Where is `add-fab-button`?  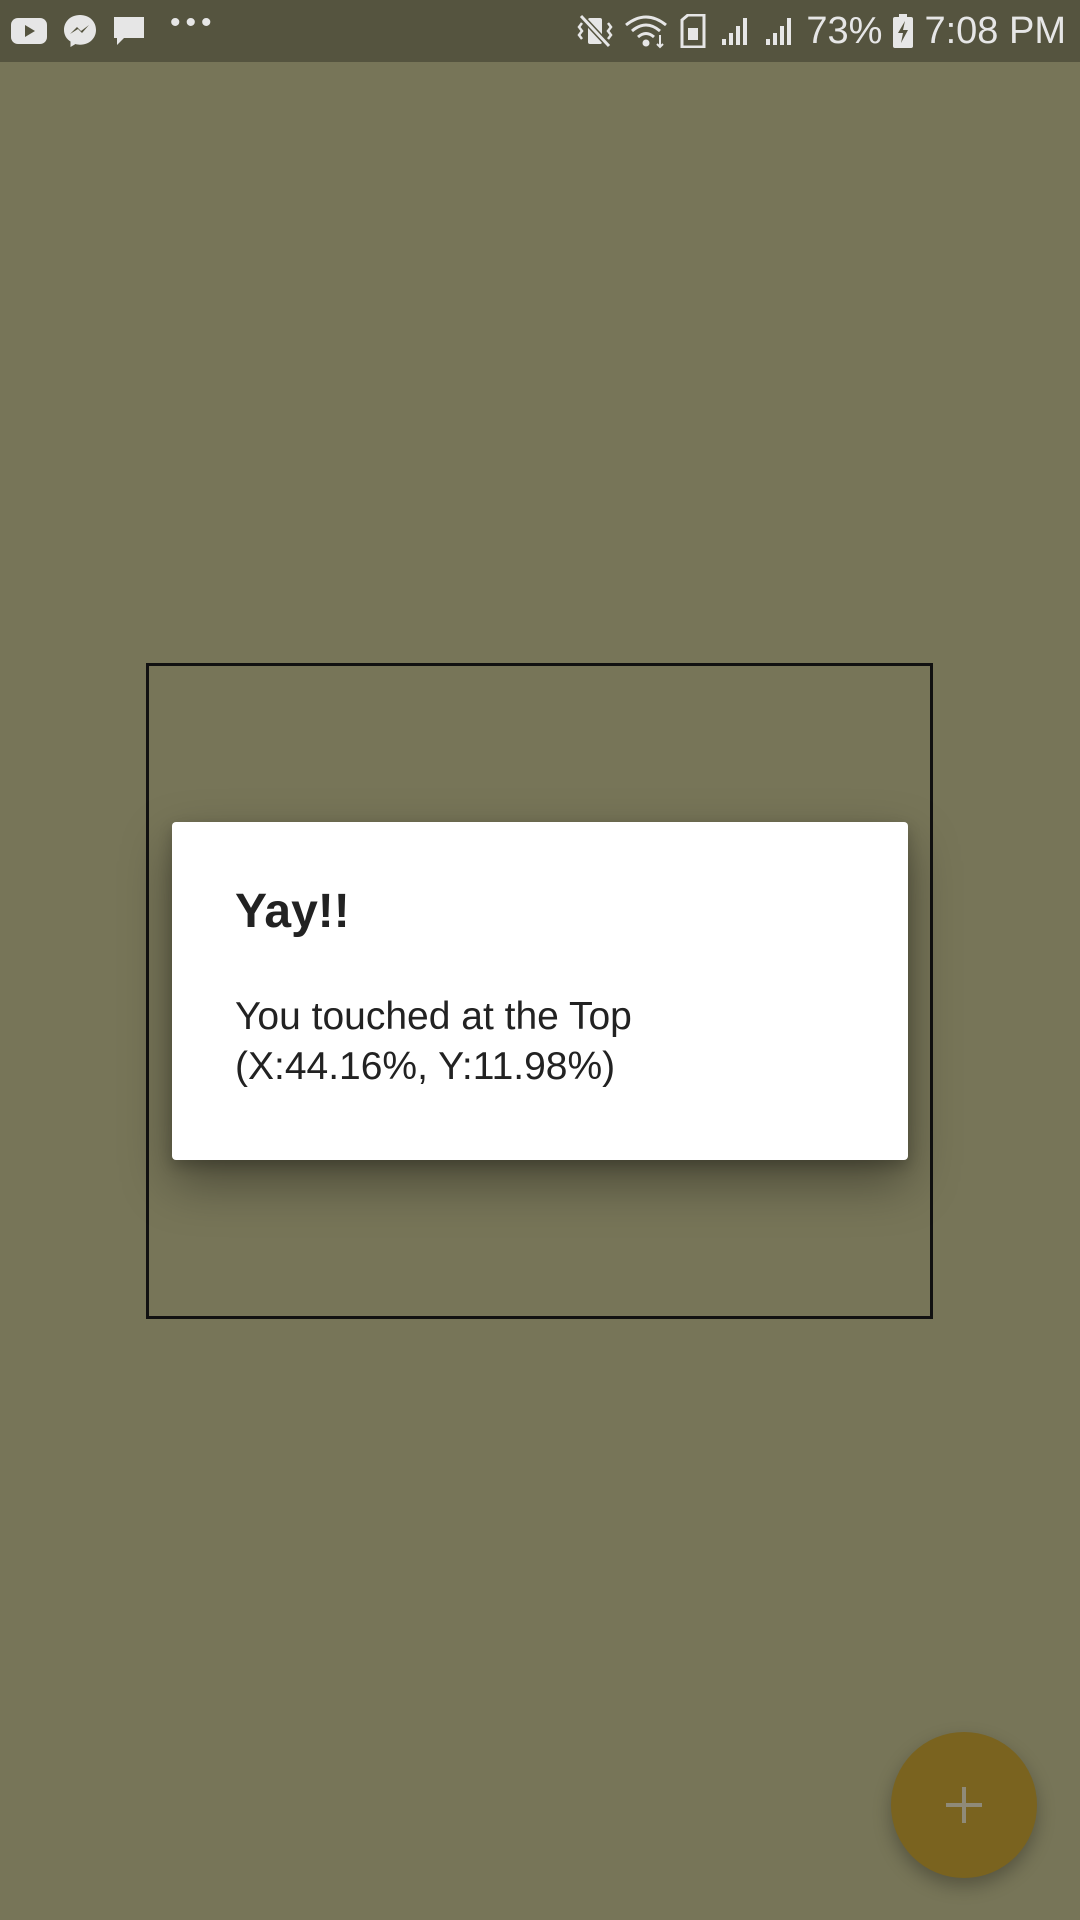
add-fab-button is located at coordinates (964, 1805).